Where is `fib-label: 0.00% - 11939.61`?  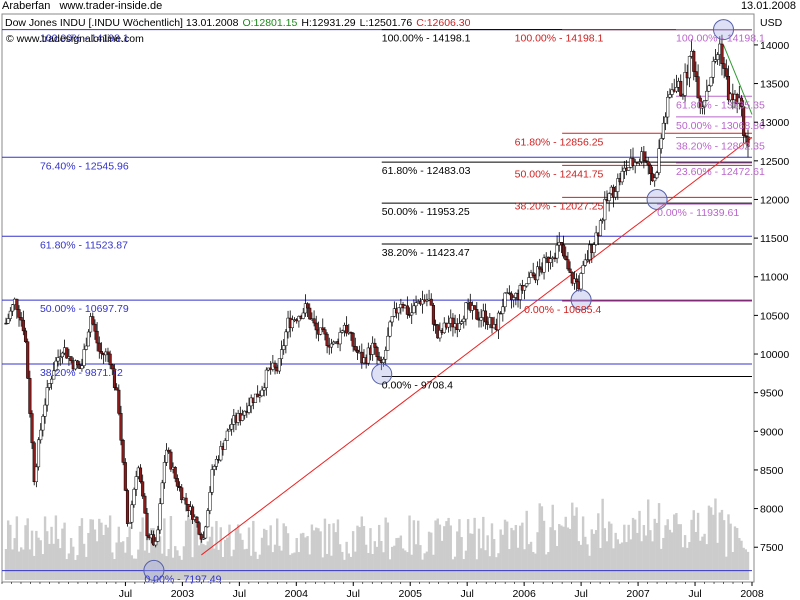
fib-label: 0.00% - 11939.61 is located at coordinates (698, 213).